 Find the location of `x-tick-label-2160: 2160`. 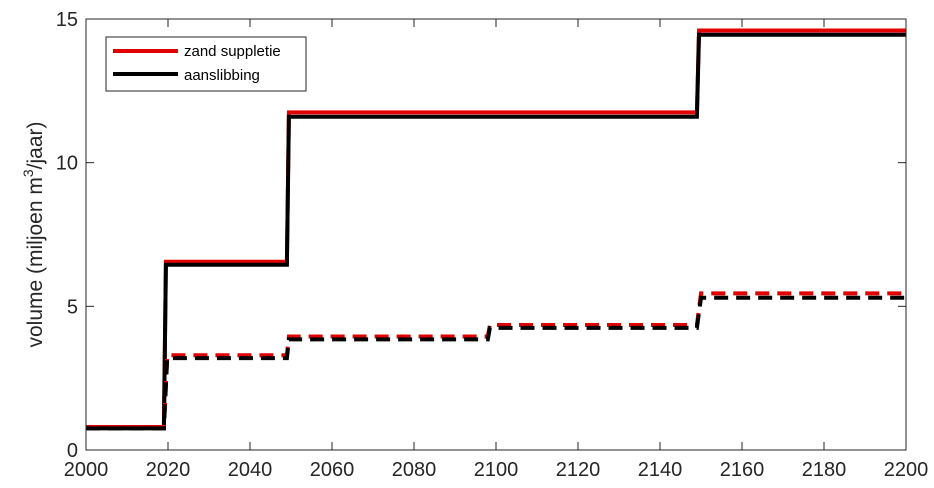

x-tick-label-2160: 2160 is located at coordinates (742, 470).